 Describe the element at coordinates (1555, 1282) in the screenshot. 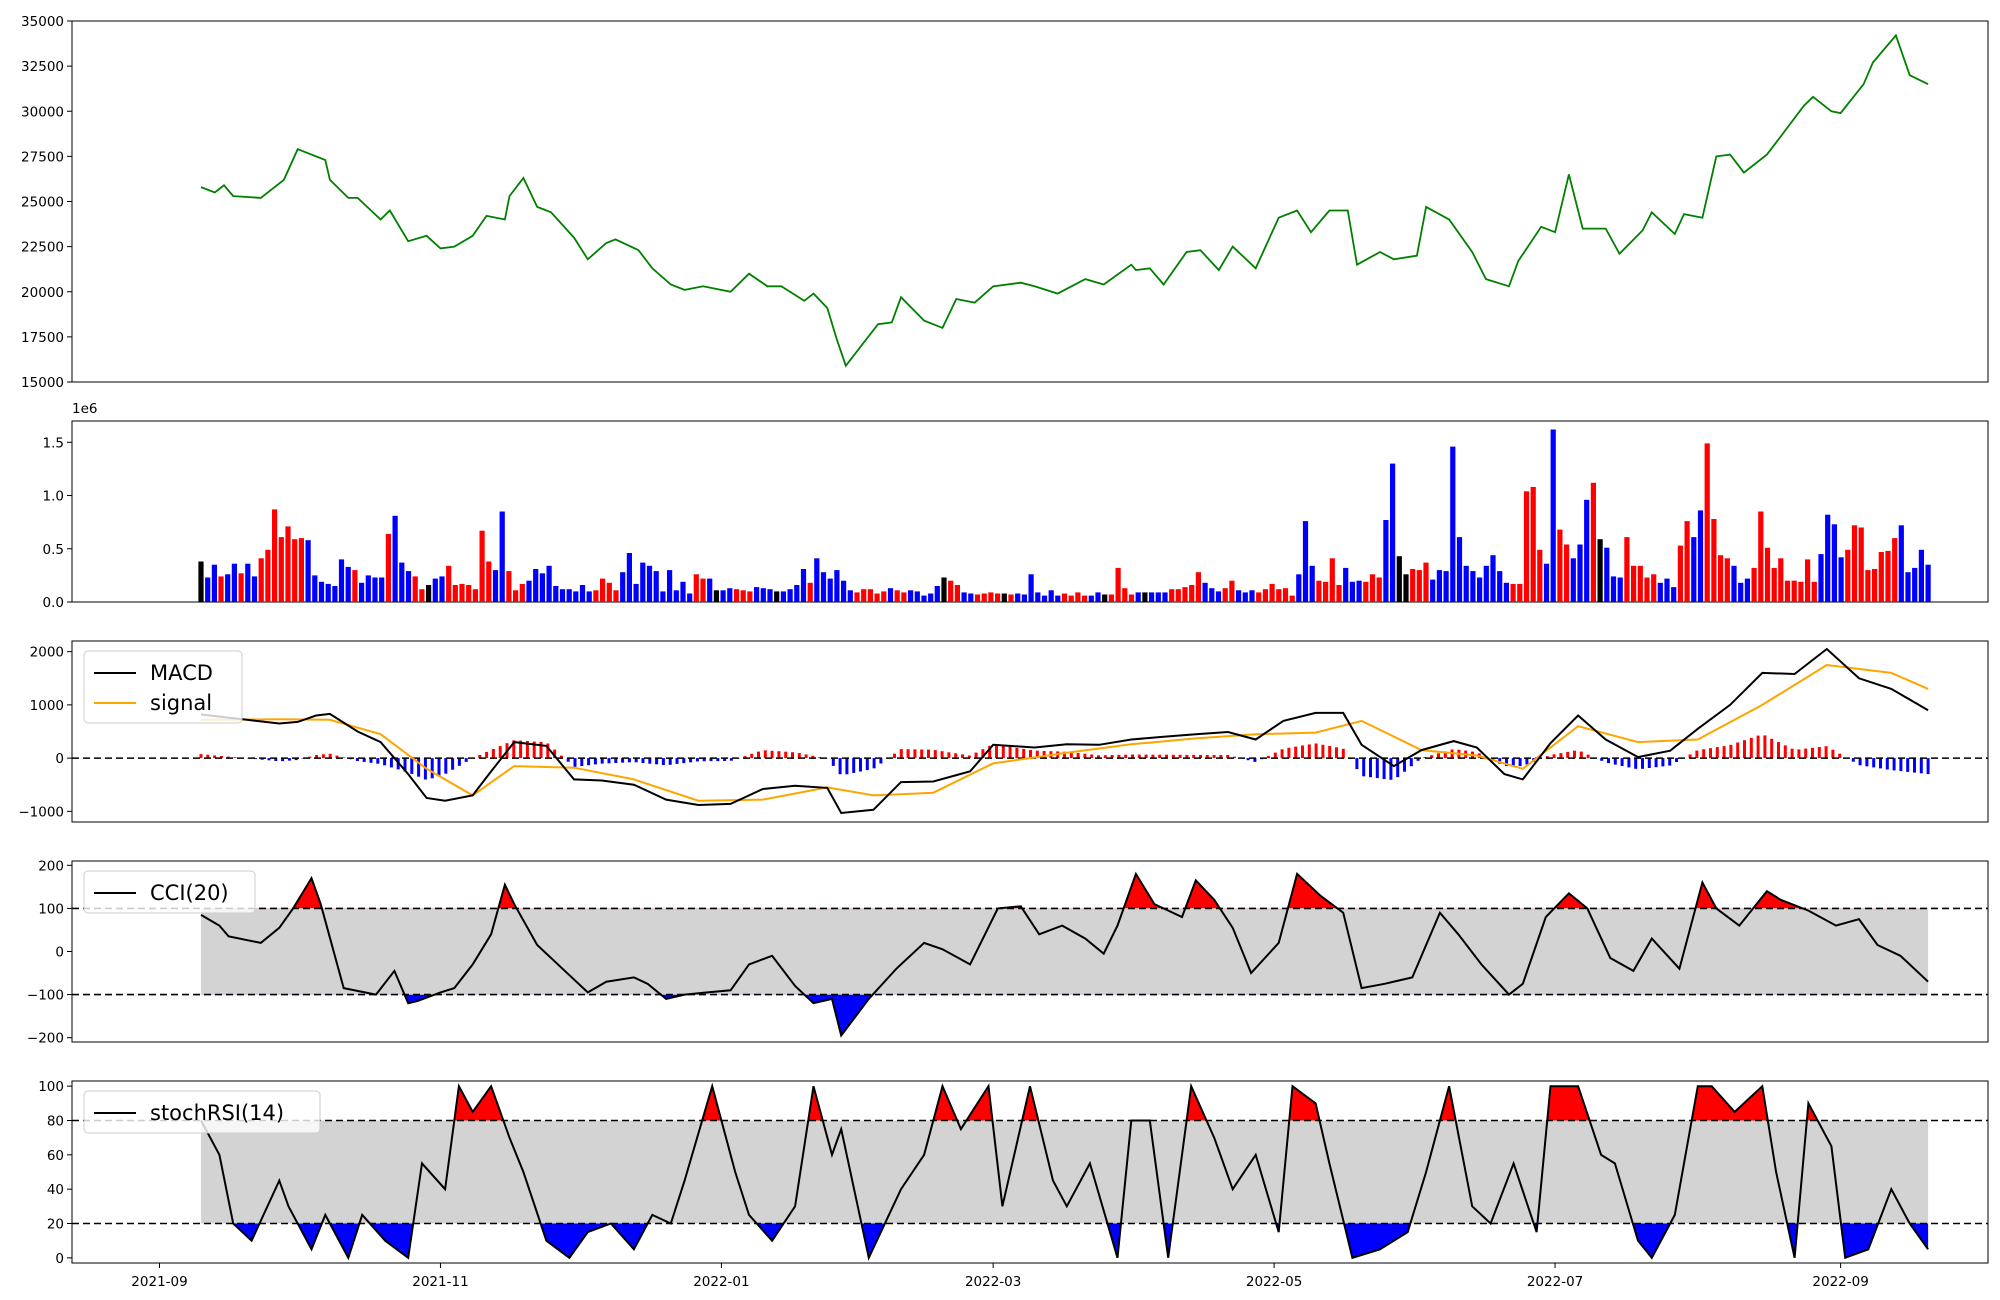

I see `x-tick-label: 2022-07` at that location.